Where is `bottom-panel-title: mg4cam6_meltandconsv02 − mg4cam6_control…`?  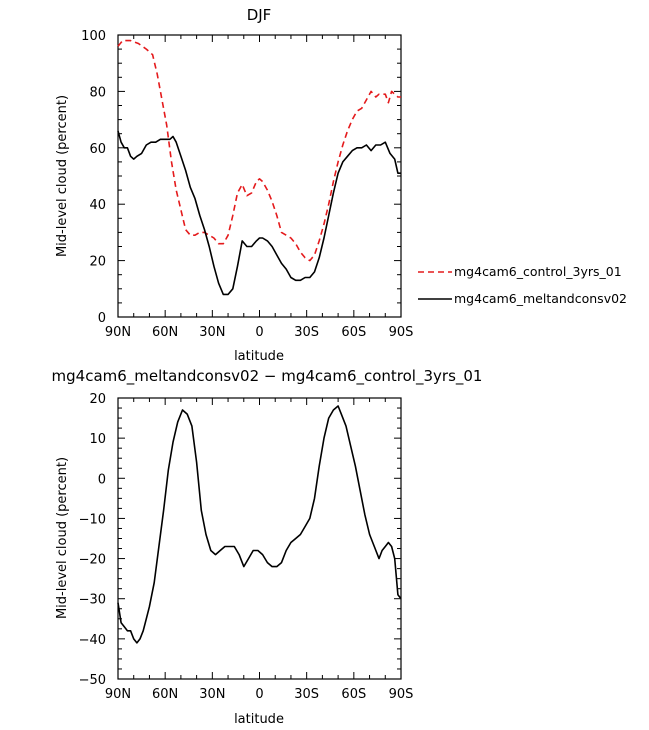 bottom-panel-title: mg4cam6_meltandconsv02 − mg4cam6_control… is located at coordinates (267, 376).